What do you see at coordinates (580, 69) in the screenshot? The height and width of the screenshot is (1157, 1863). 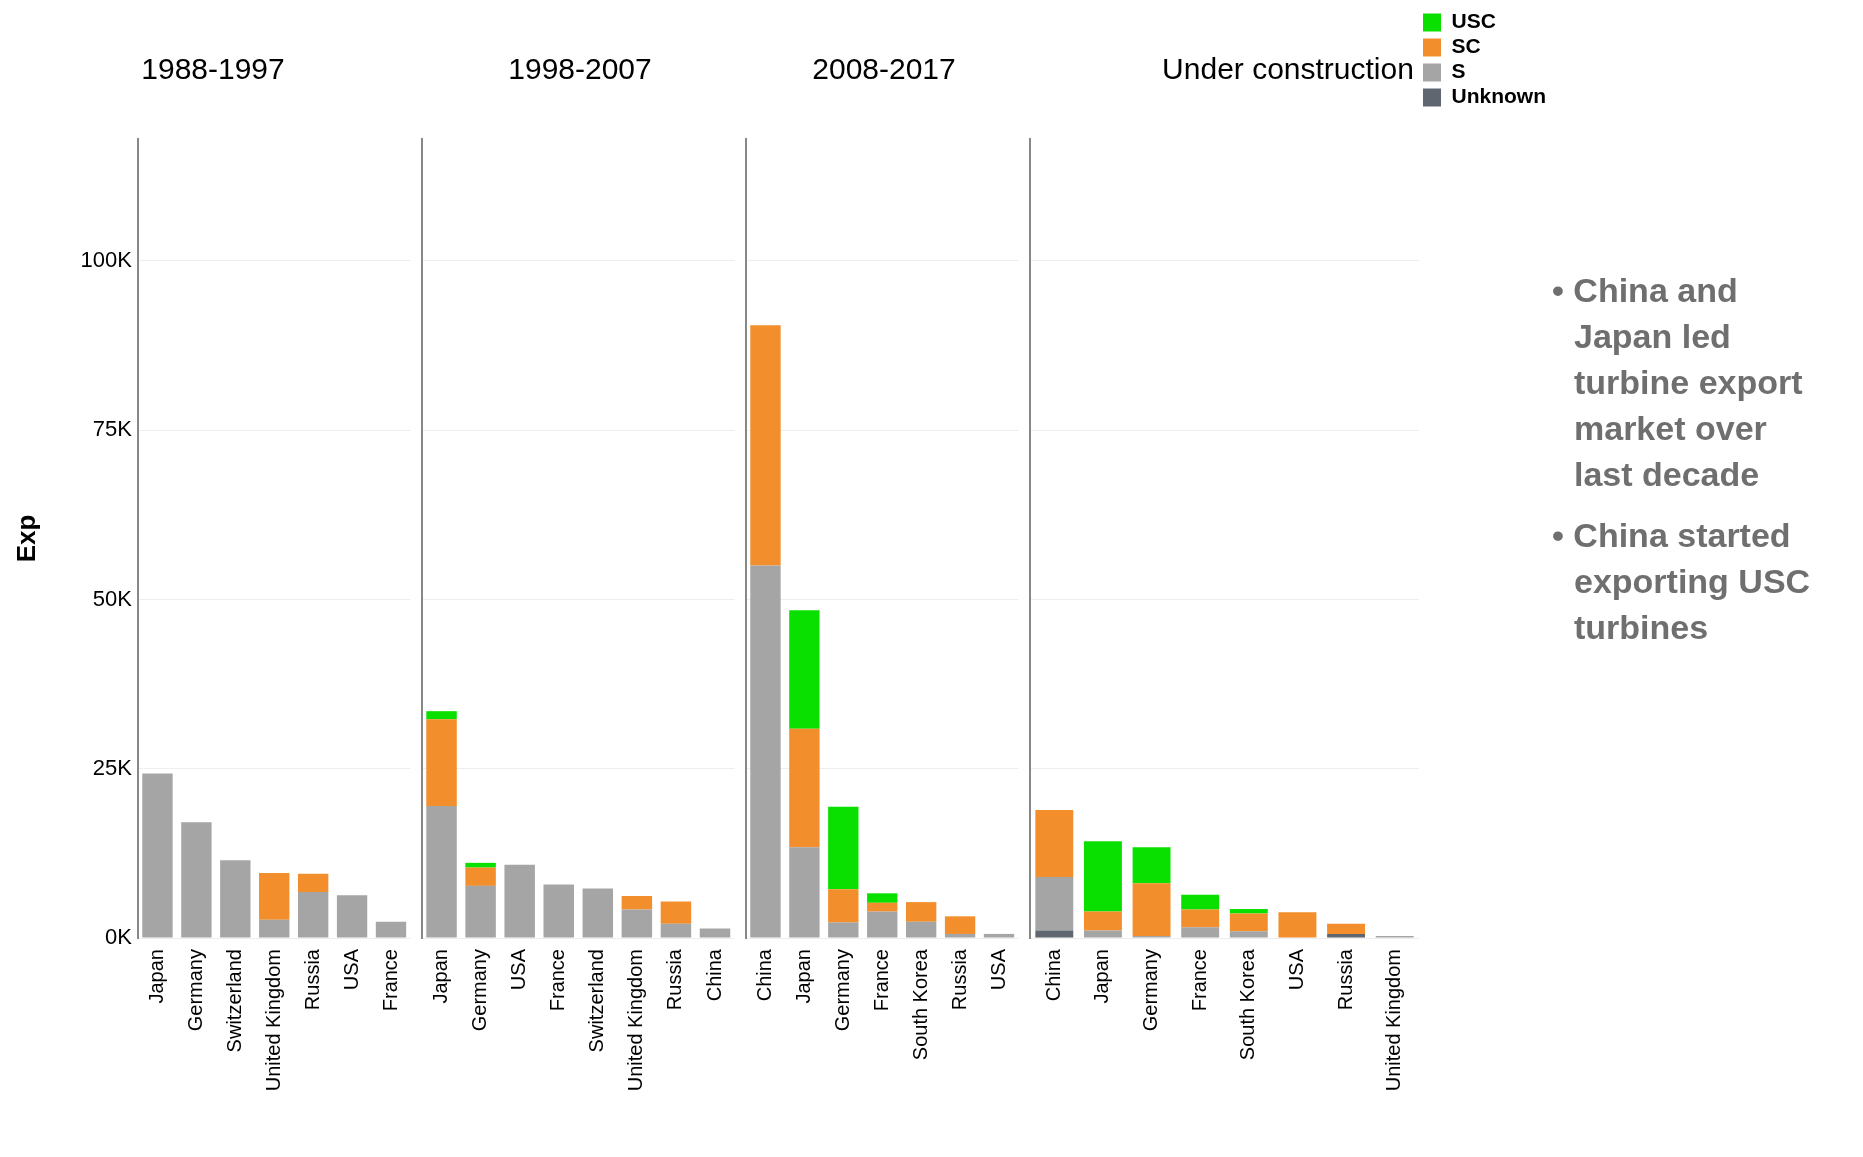 I see `chart-title: 1998-2007` at bounding box center [580, 69].